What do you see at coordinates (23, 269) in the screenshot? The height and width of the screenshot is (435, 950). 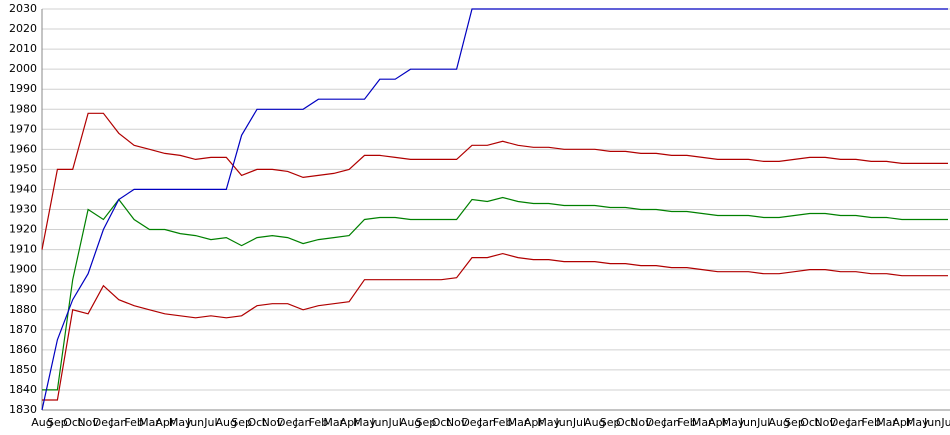 I see `y-tick-label: 1900` at bounding box center [23, 269].